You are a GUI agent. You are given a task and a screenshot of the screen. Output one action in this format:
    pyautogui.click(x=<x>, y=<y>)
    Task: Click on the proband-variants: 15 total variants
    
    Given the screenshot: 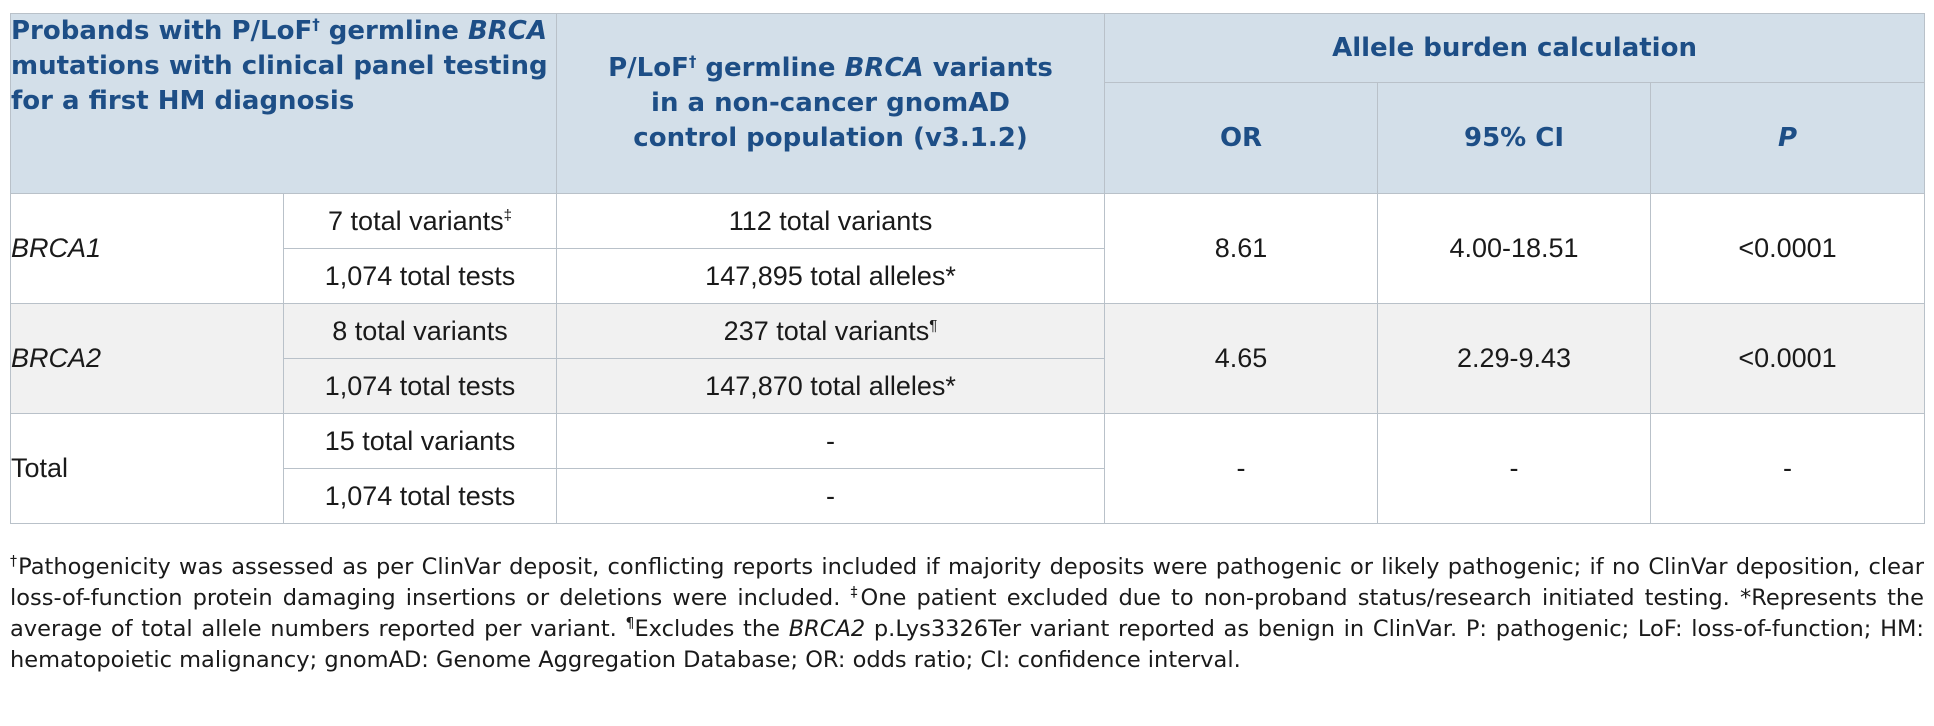 What is the action you would take?
    pyautogui.click(x=420, y=441)
    